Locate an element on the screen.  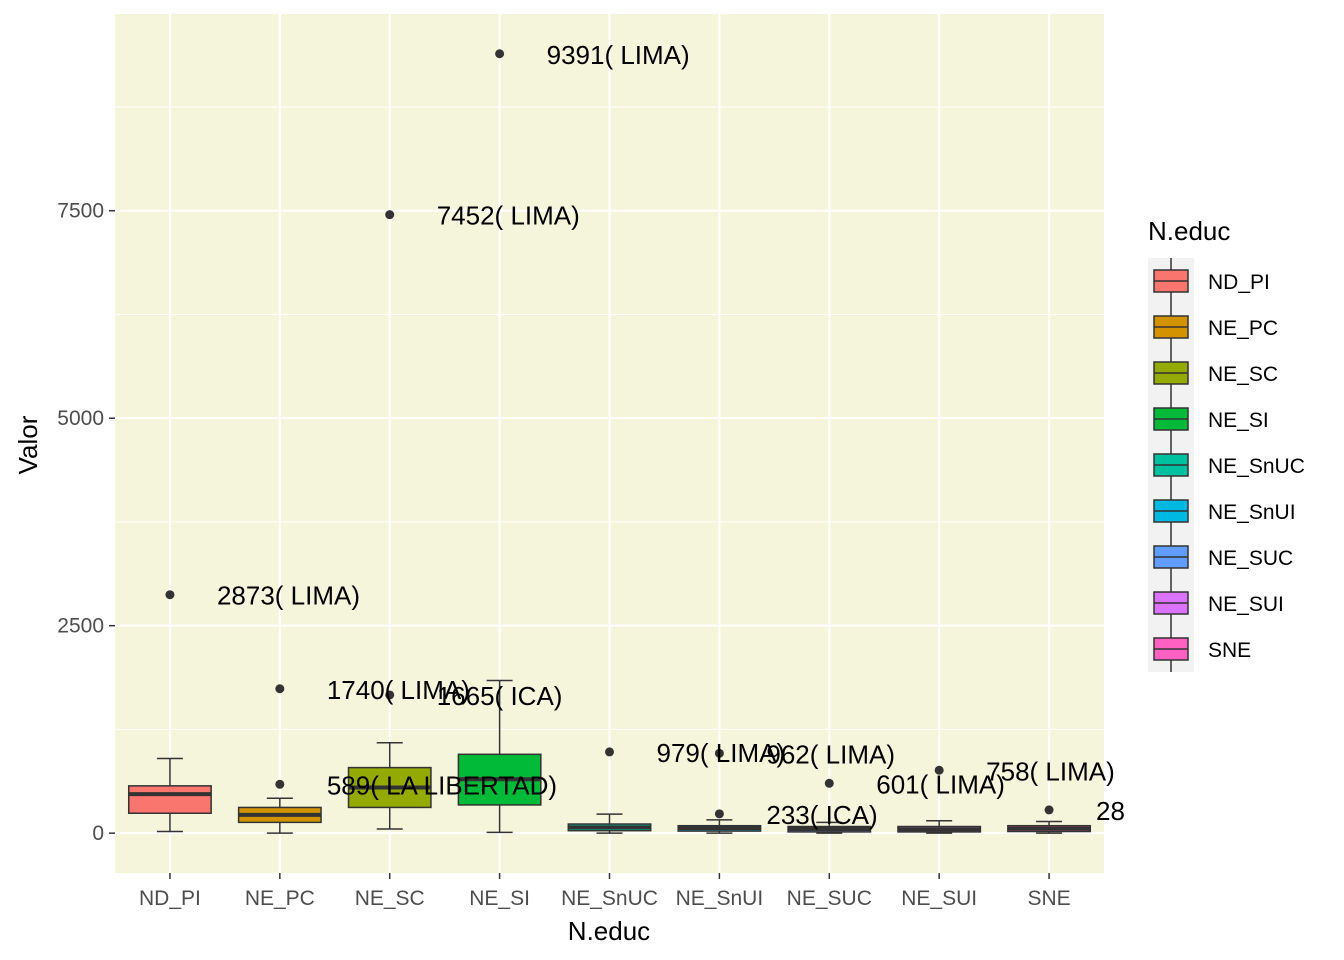
box-series is located at coordinates (609, 756).